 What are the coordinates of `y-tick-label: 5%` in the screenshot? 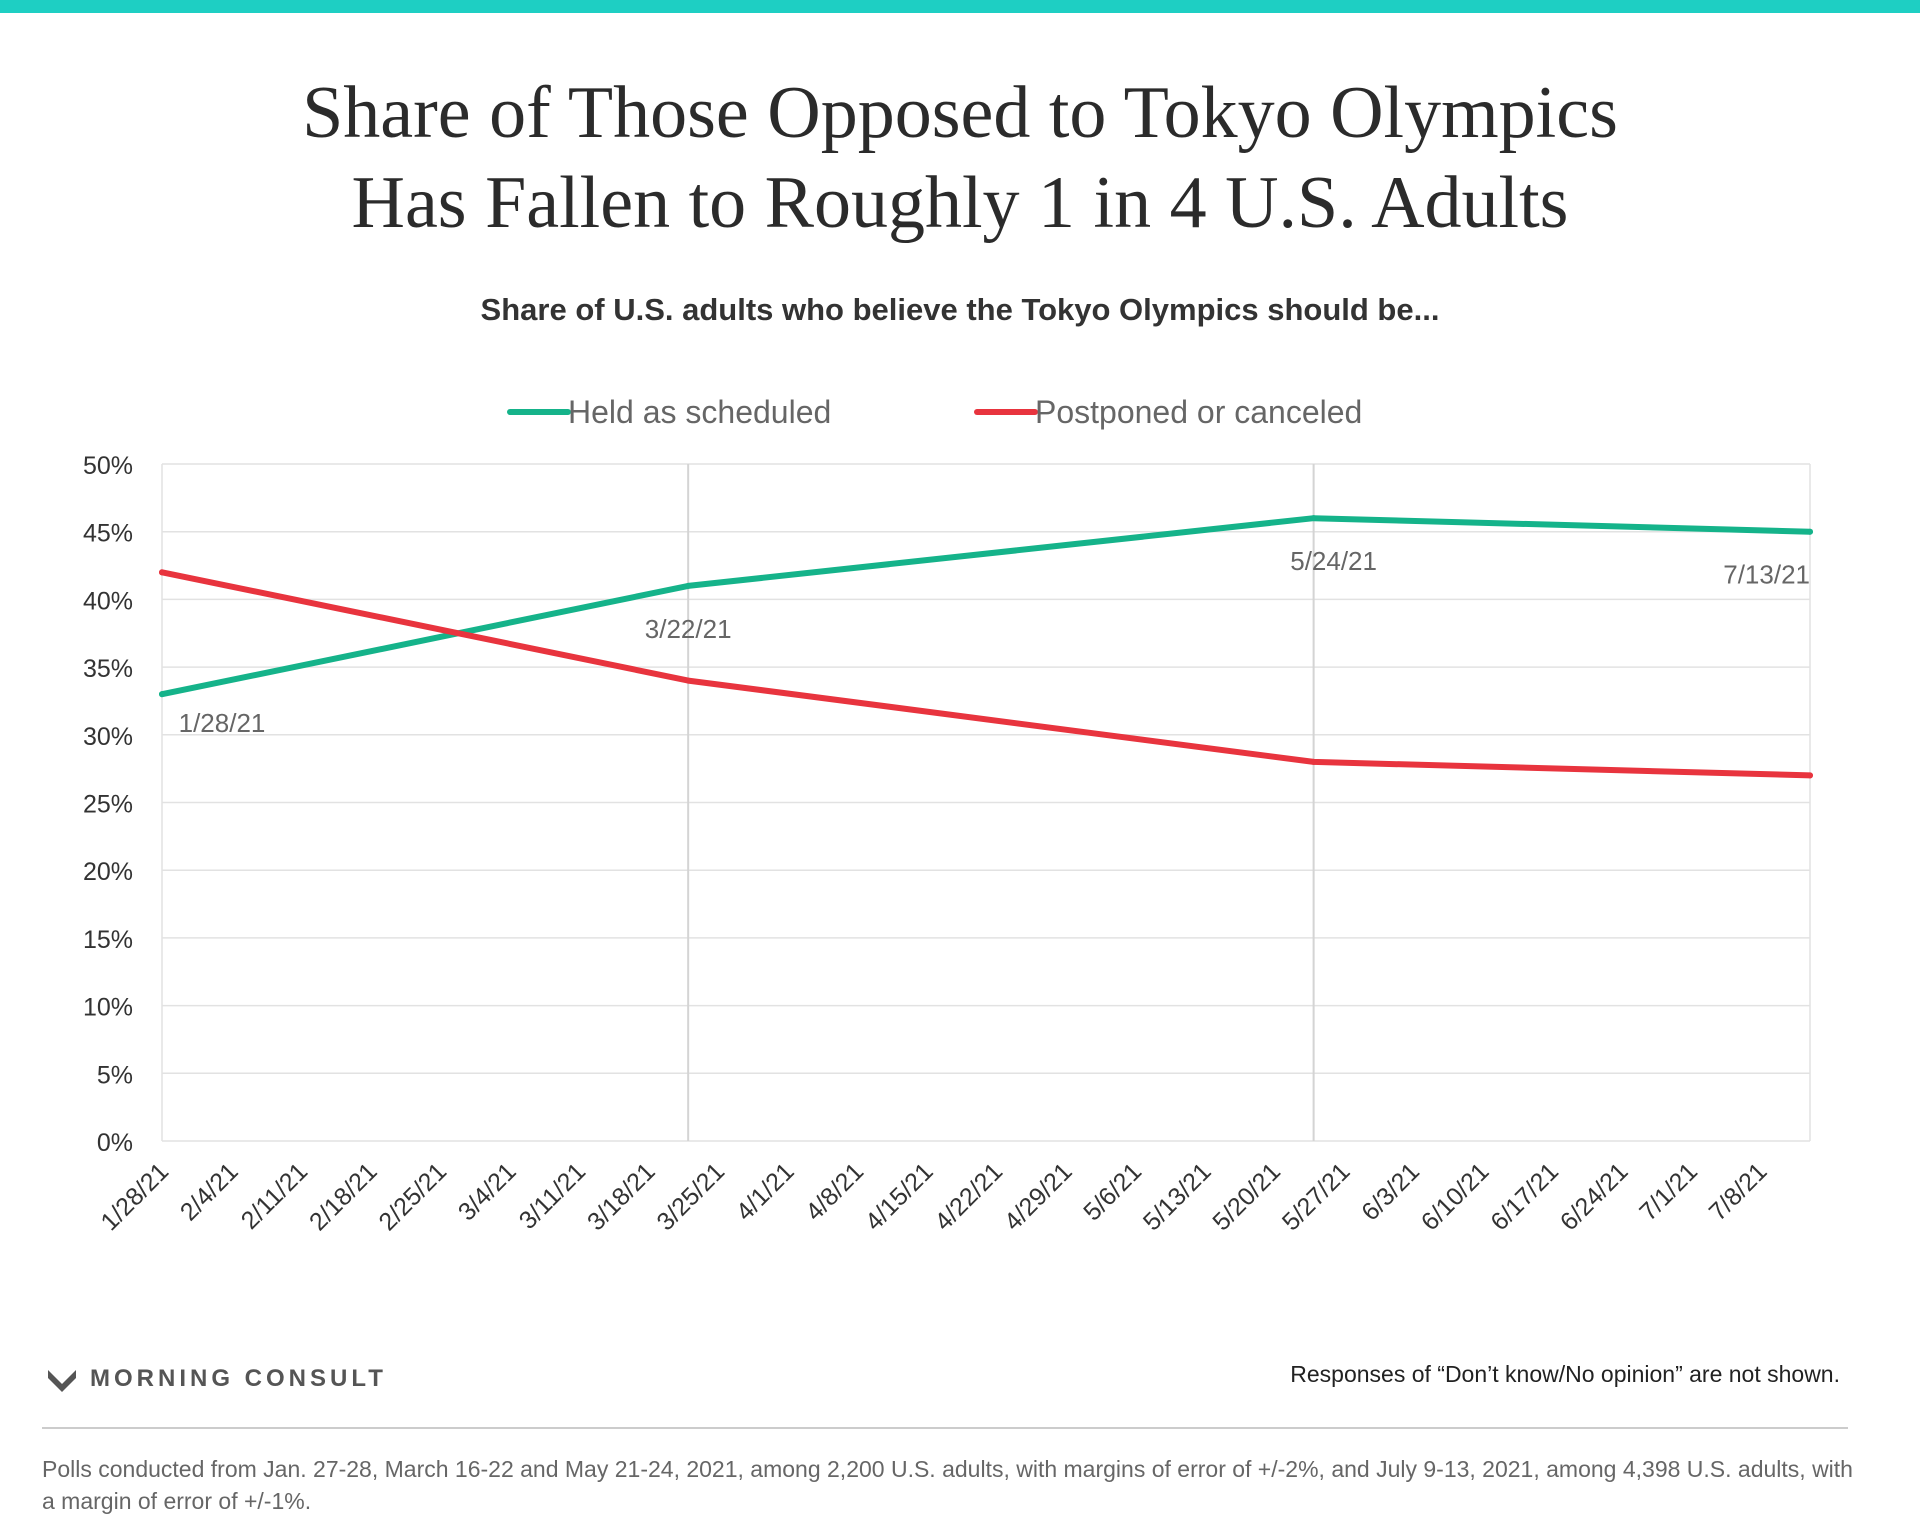 It's located at (115, 1075).